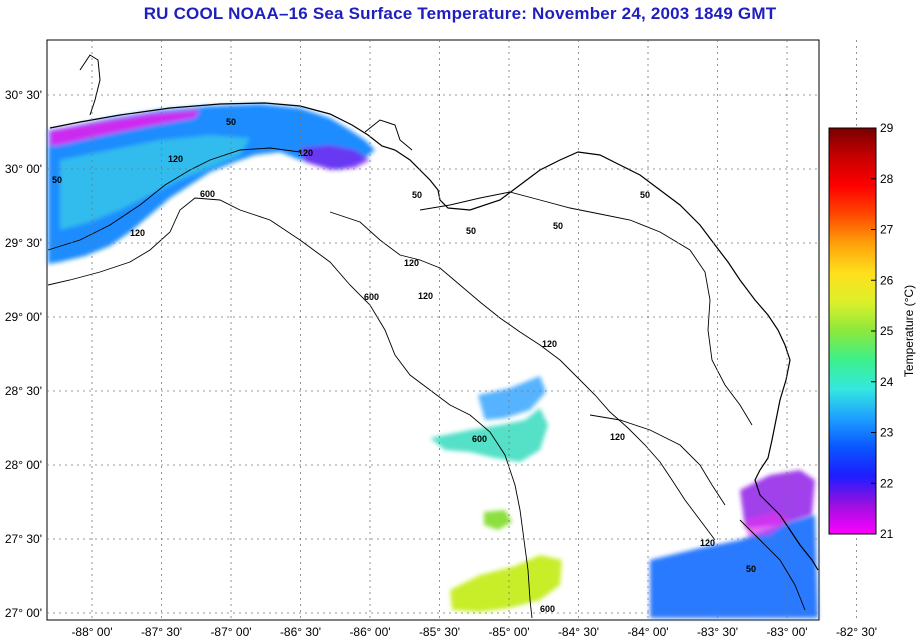 The height and width of the screenshot is (641, 920). I want to click on sst-patch-tampa, so click(734, 566).